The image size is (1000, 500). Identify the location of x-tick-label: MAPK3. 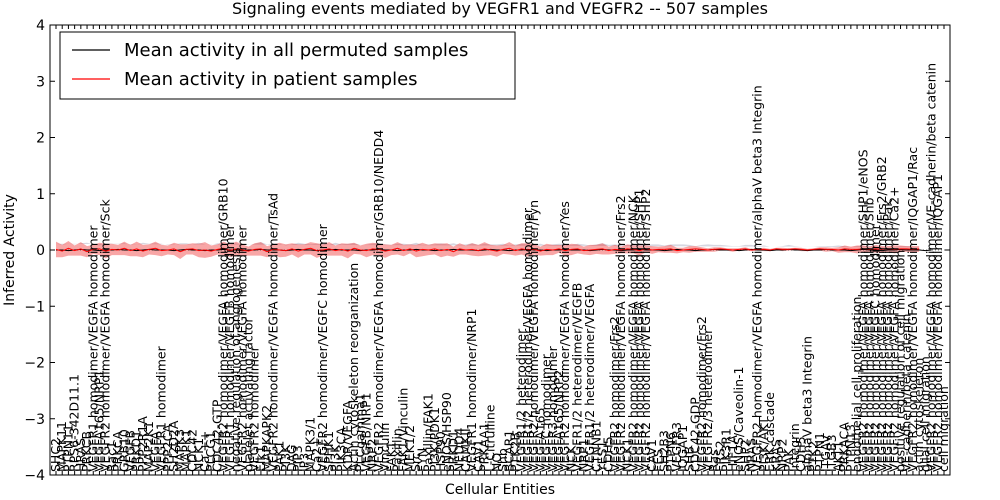
(179, 450).